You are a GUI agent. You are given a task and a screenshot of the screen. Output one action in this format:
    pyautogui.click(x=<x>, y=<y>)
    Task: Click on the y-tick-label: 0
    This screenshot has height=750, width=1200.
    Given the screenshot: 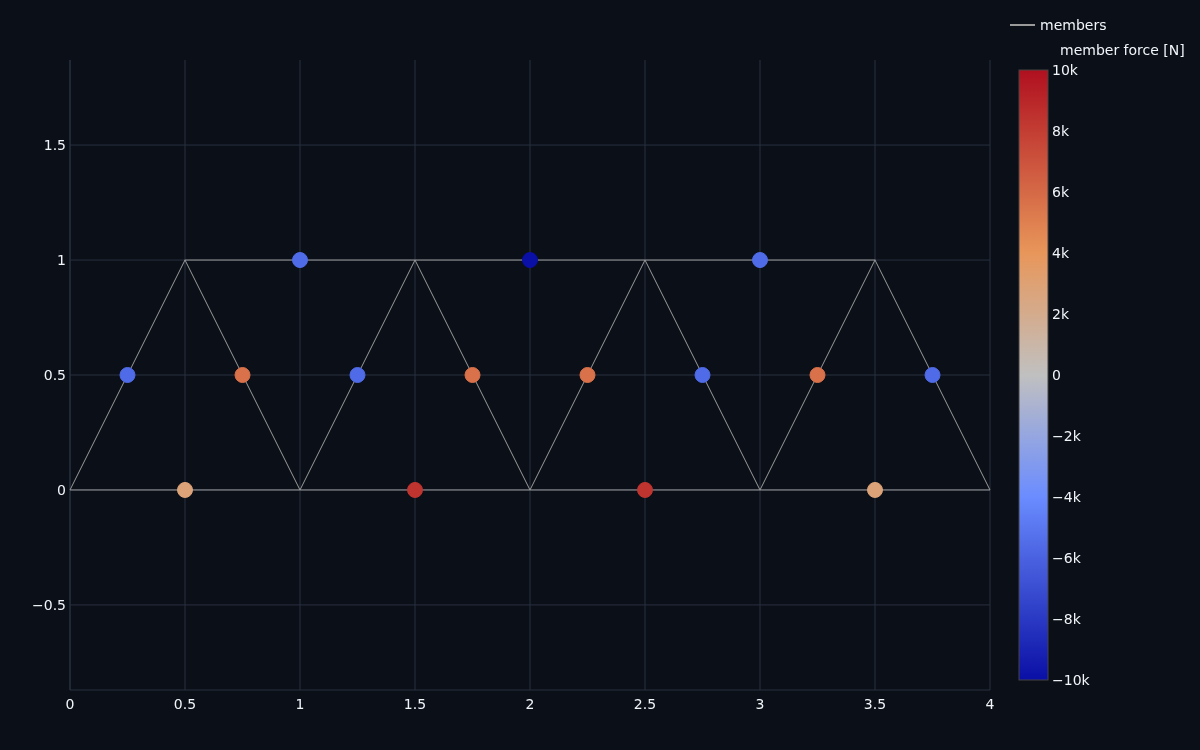 What is the action you would take?
    pyautogui.click(x=61, y=489)
    